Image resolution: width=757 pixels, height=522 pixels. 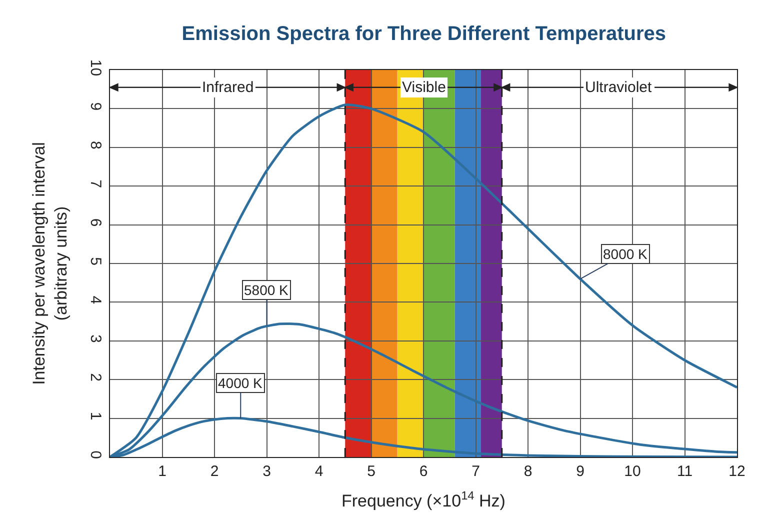 I want to click on y-axis-title: Intensity per wavelength interval (arbitrary units), so click(x=50, y=263).